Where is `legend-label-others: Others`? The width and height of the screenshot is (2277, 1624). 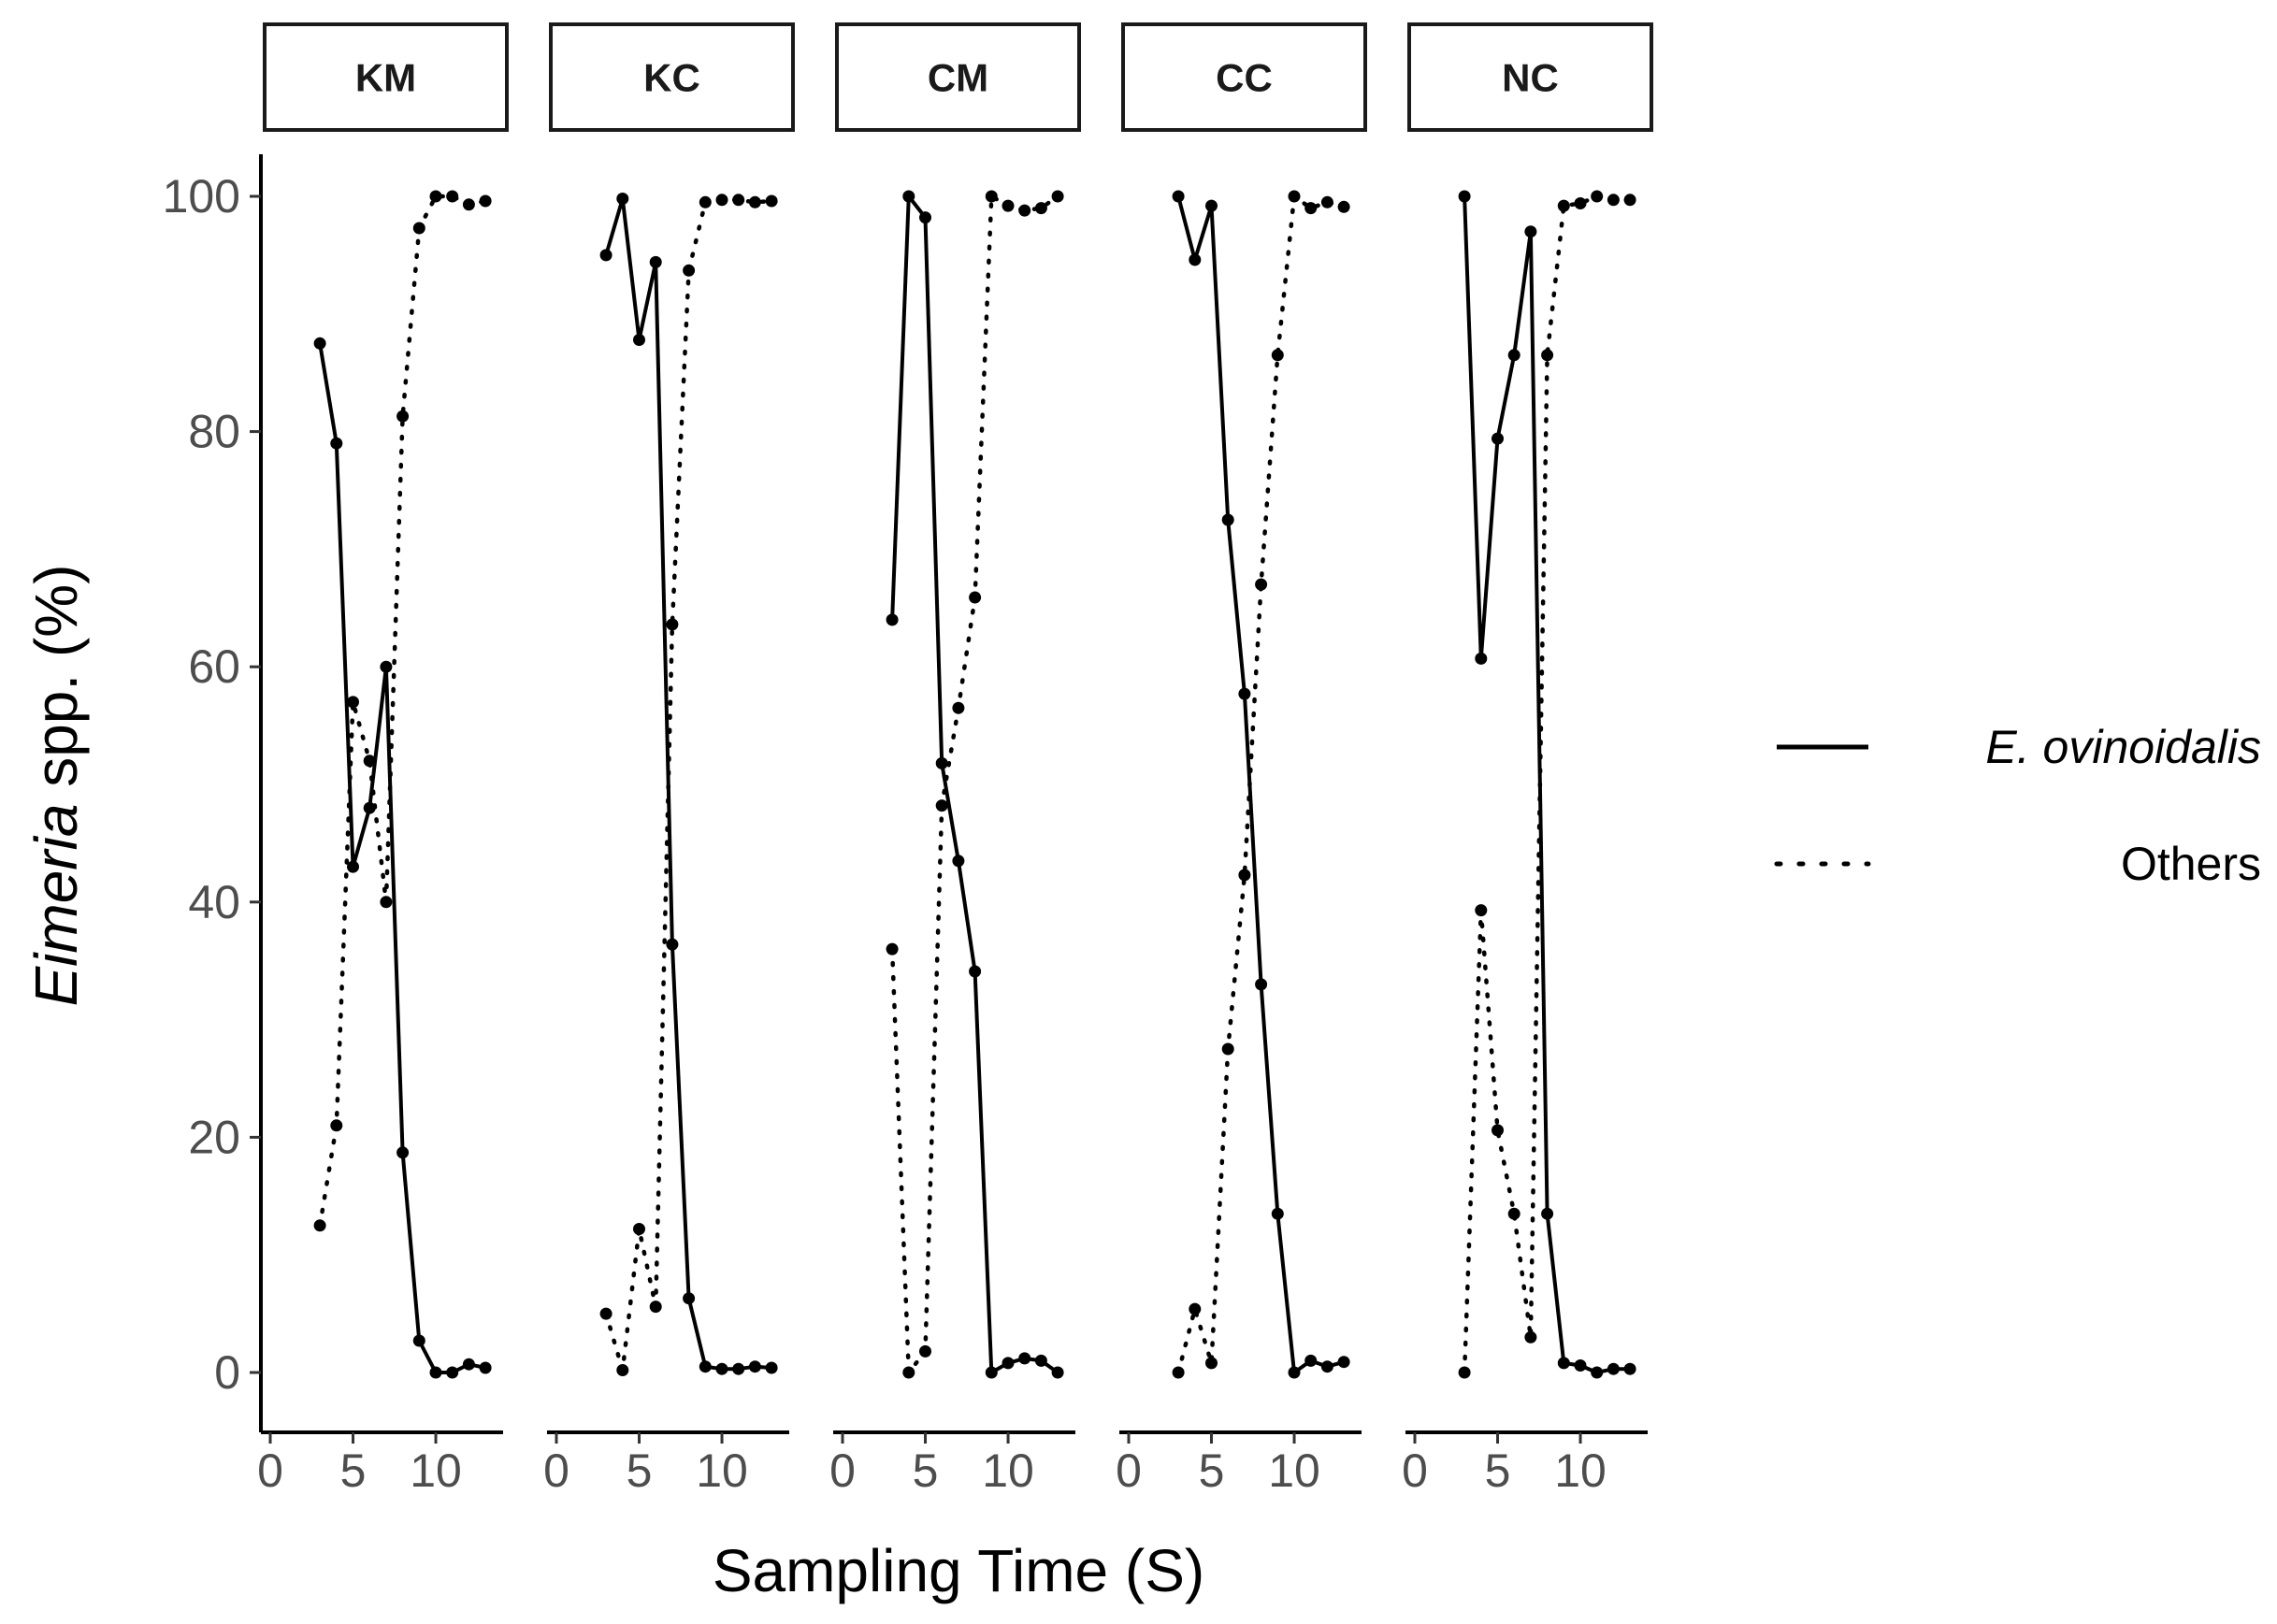
legend-label-others: Others is located at coordinates (2191, 864).